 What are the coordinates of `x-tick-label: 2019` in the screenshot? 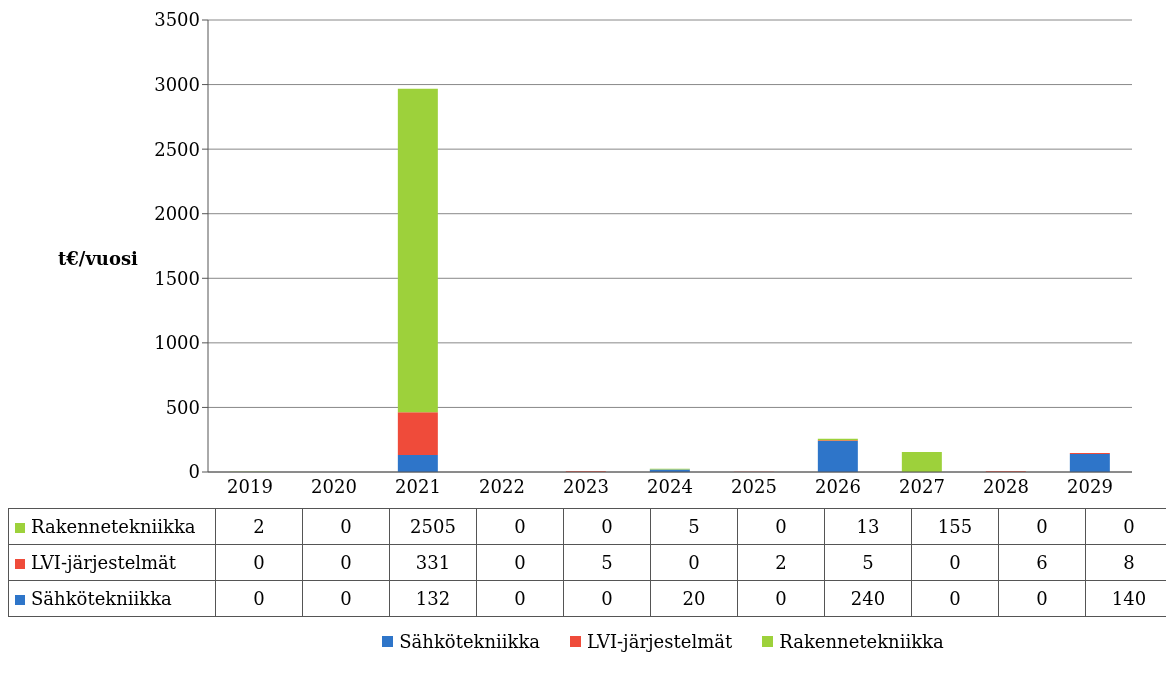 It's located at (250, 486).